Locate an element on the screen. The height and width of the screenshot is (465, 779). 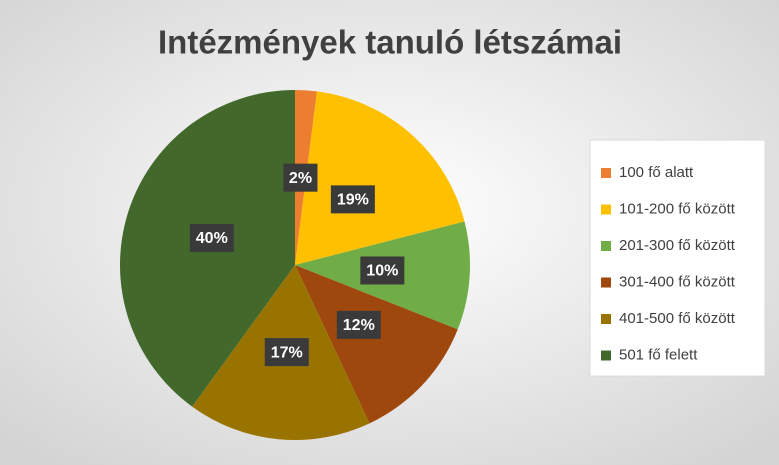
data-label: 10% is located at coordinates (382, 271).